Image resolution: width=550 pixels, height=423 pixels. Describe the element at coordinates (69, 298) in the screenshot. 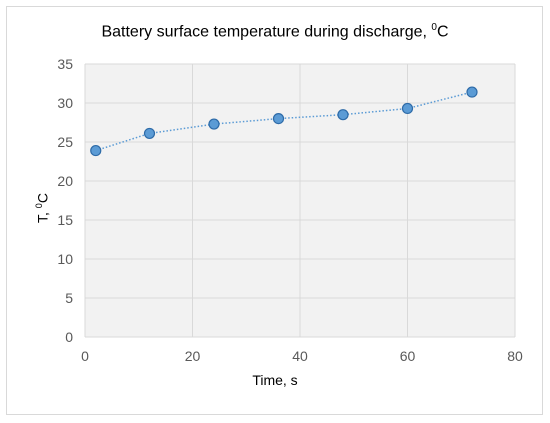

I see `y-tick-label: 5` at that location.